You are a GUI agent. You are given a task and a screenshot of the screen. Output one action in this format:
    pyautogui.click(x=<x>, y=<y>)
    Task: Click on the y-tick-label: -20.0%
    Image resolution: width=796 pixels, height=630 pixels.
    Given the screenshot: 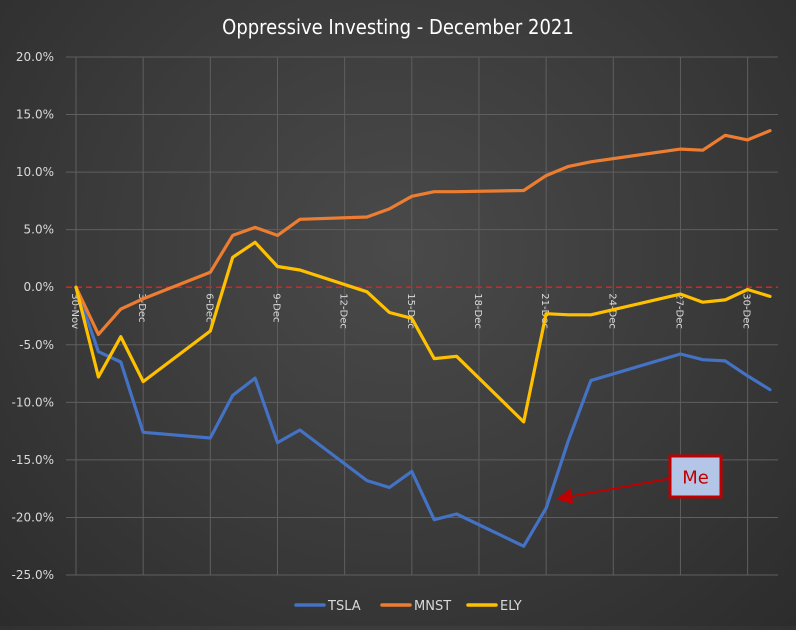 What is the action you would take?
    pyautogui.click(x=33, y=517)
    